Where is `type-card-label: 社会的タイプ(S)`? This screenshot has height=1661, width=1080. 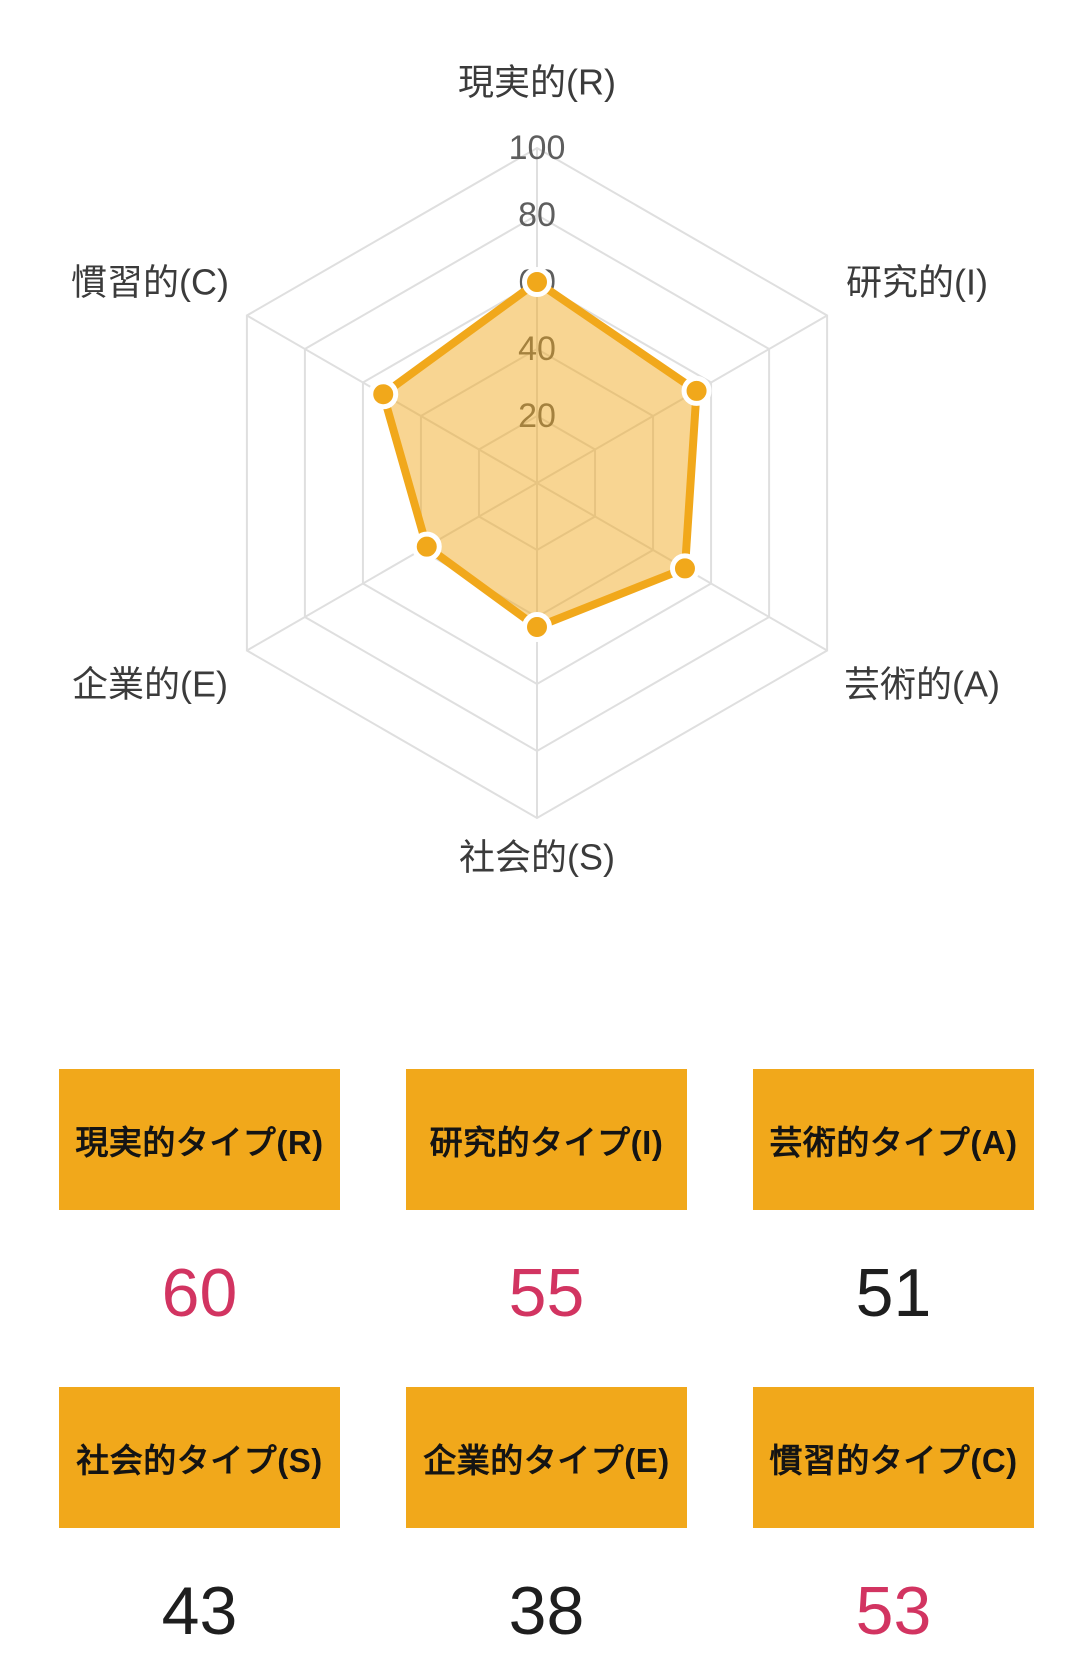
type-card-label: 社会的タイプ(S) is located at coordinates (199, 1457).